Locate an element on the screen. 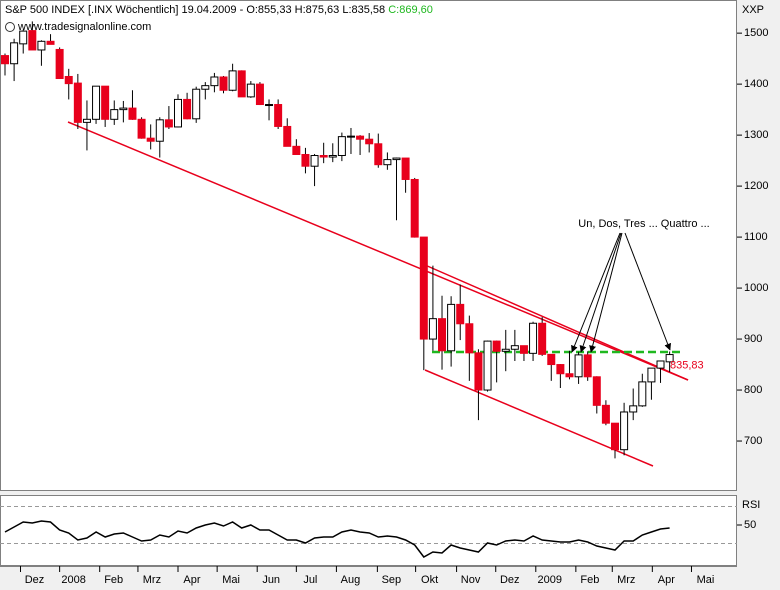  x-tick-label: Jun is located at coordinates (271, 580).